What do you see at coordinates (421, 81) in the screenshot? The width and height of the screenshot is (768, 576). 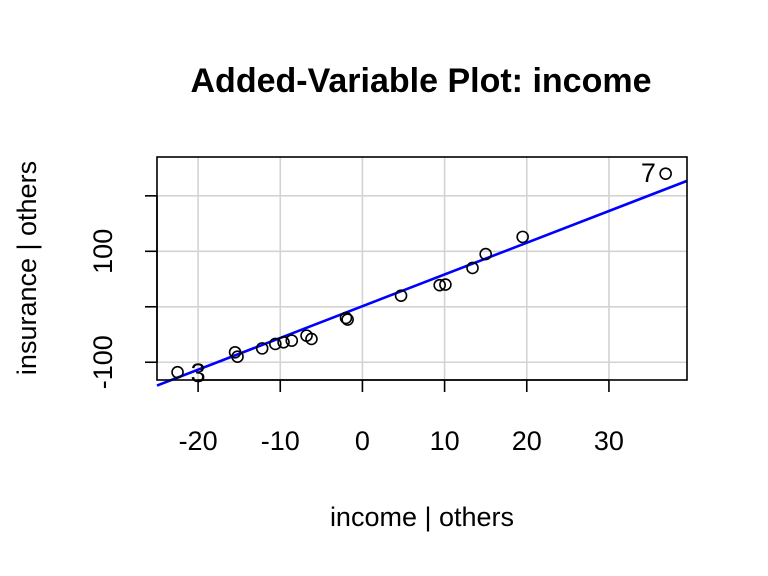 I see `chart-title: Added-Variable Plot: income` at bounding box center [421, 81].